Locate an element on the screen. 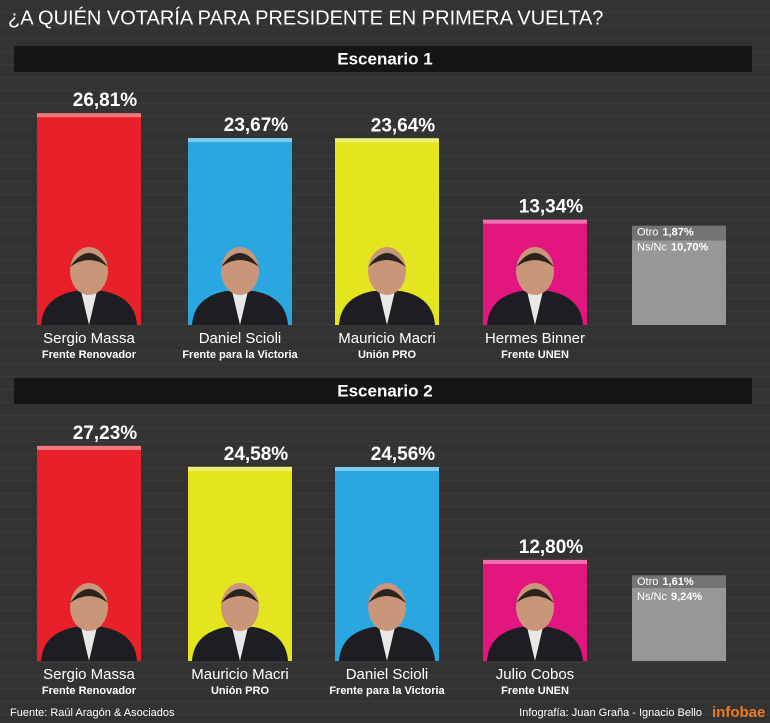 This screenshot has height=723, width=770. value-label: 24,58% is located at coordinates (256, 454).